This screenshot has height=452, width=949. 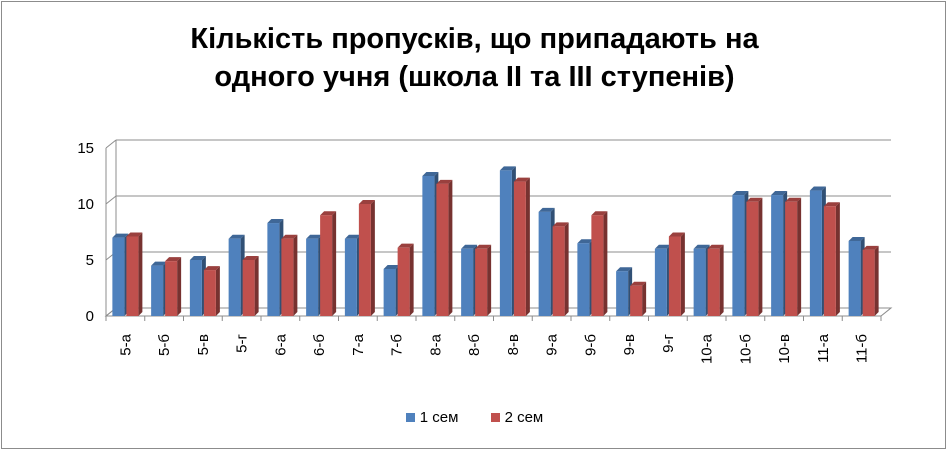 I want to click on bar-side-2-8-в, so click(x=527, y=246).